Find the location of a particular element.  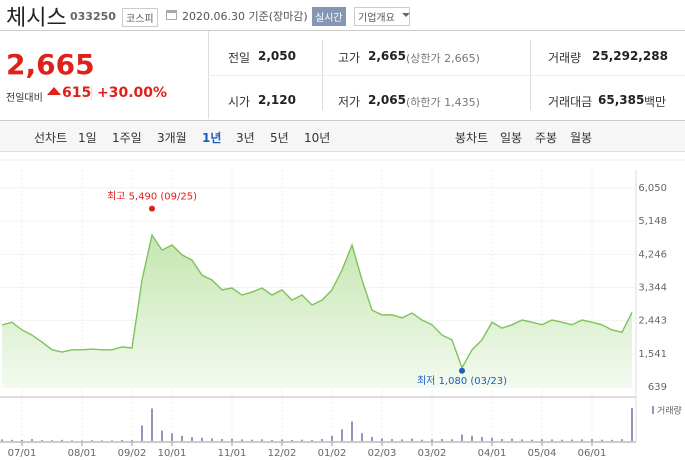

stat-value: 25,292,288 is located at coordinates (630, 56).